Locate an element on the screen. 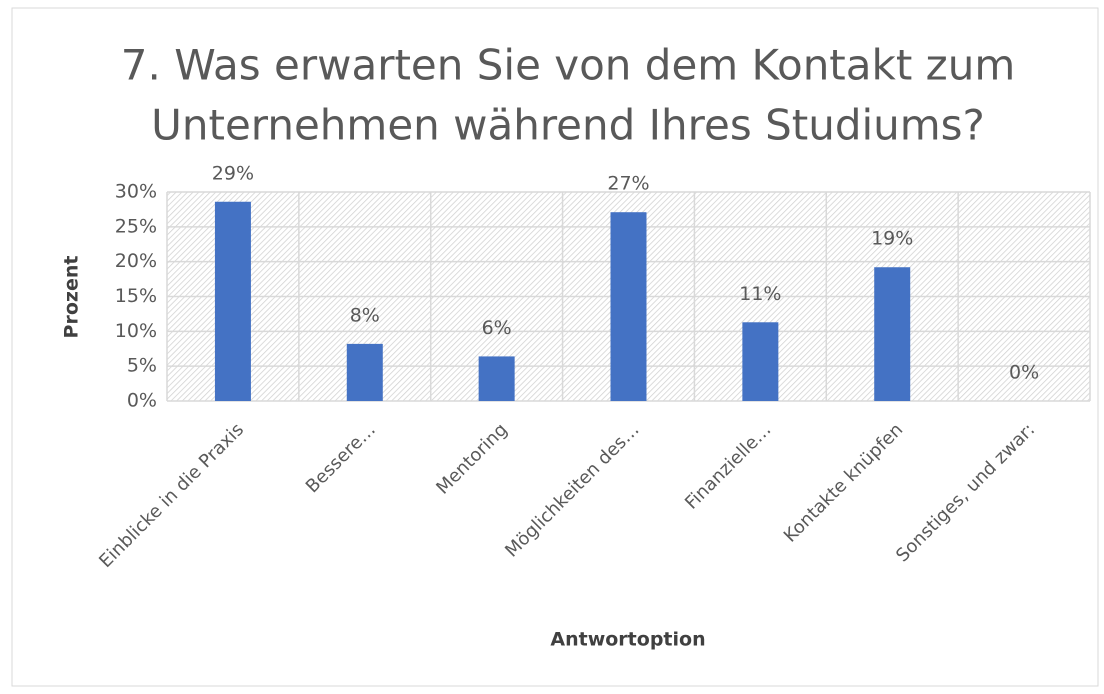 The height and width of the screenshot is (694, 1104). data-label: 29% is located at coordinates (233, 173).